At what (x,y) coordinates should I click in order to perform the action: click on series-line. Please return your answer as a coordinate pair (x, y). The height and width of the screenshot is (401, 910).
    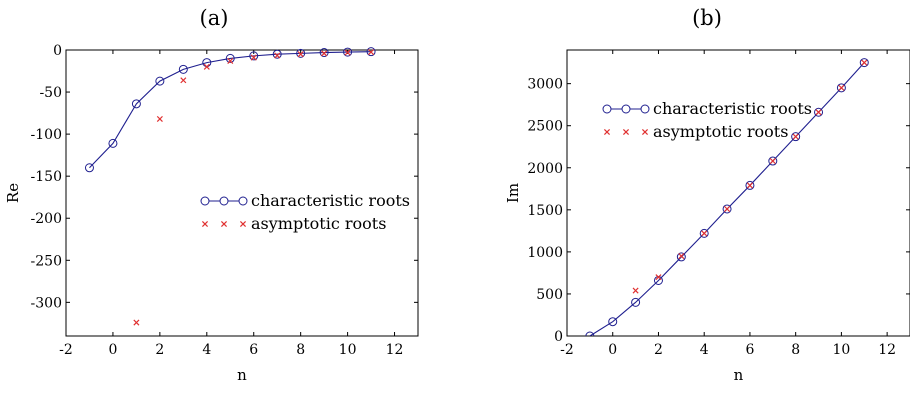
    Looking at the image, I should click on (230, 110).